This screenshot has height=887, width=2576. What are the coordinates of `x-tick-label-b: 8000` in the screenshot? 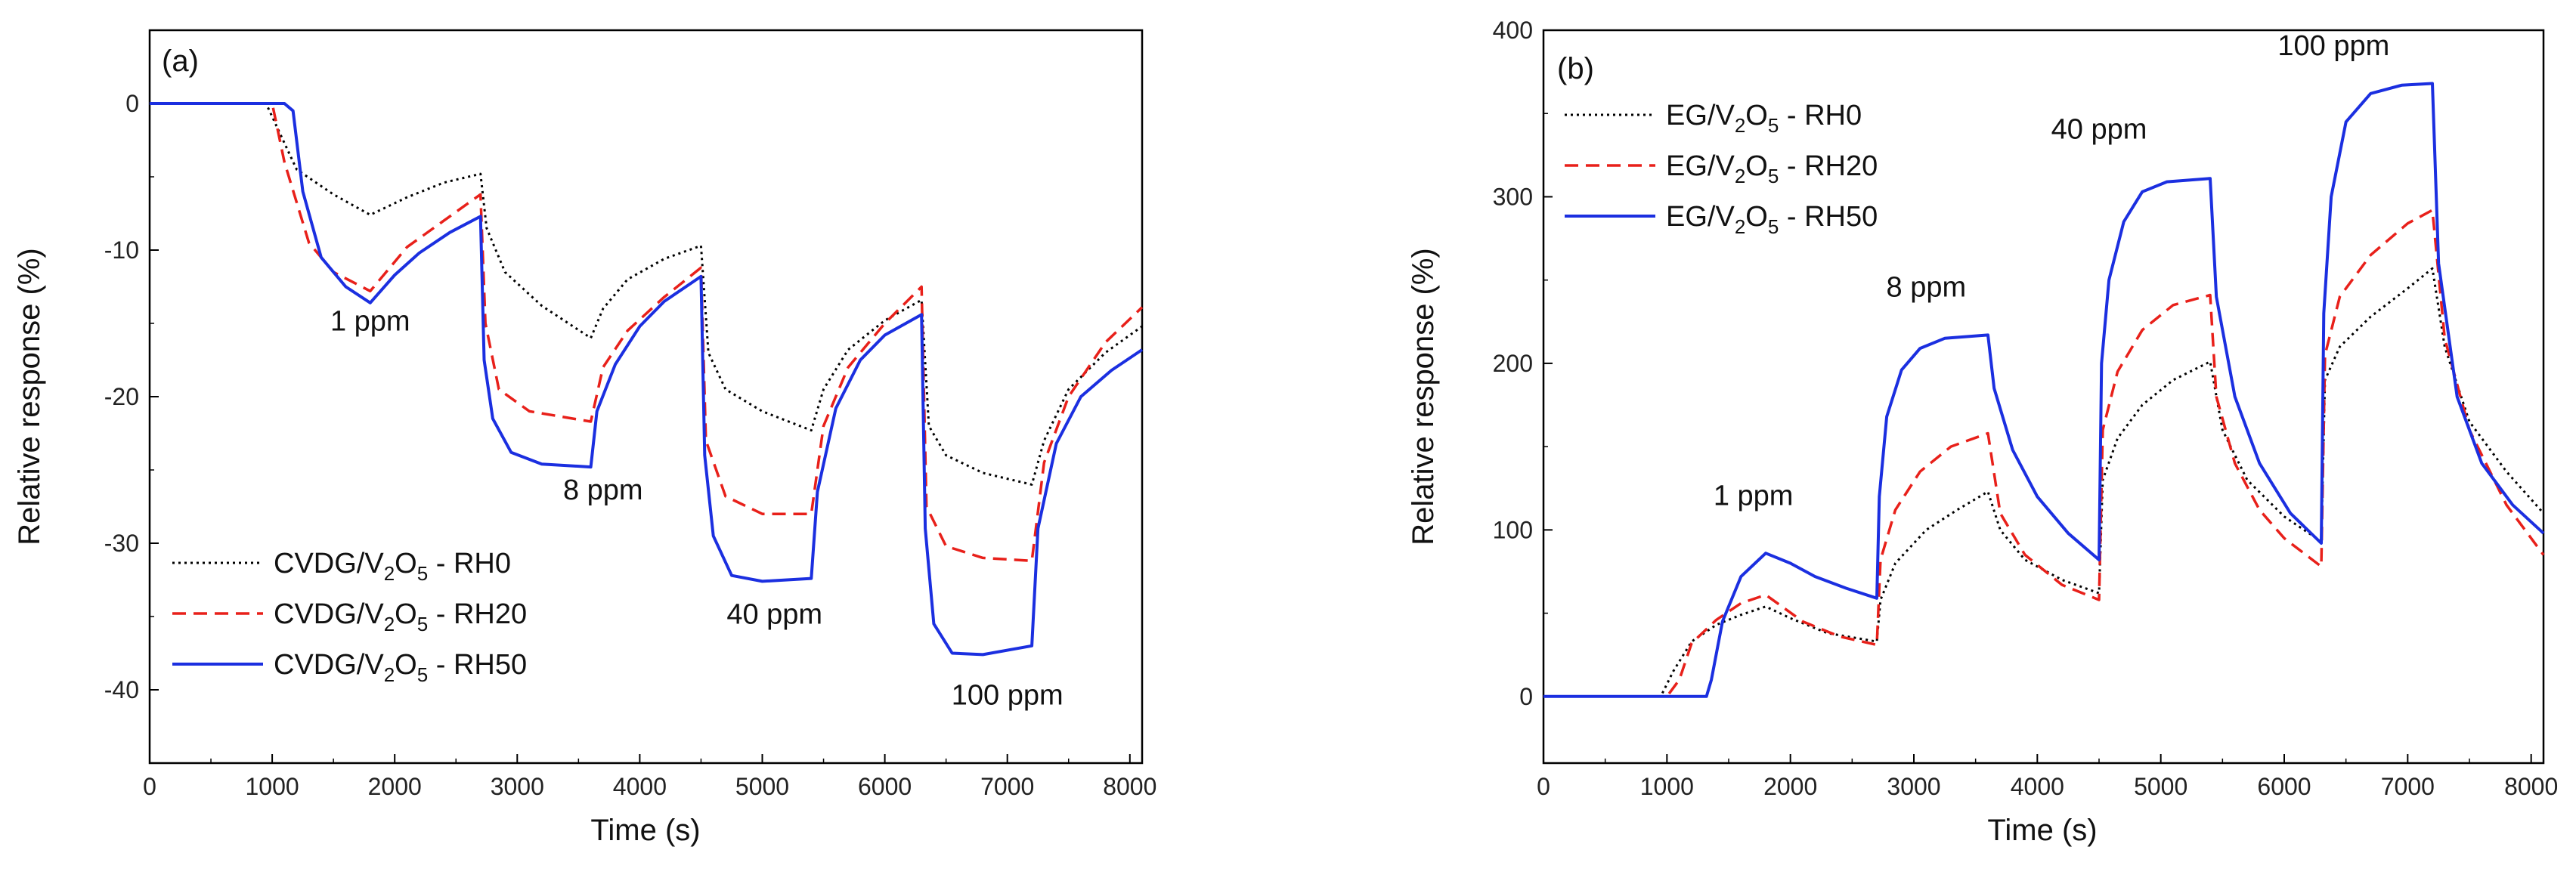 It's located at (2531, 786).